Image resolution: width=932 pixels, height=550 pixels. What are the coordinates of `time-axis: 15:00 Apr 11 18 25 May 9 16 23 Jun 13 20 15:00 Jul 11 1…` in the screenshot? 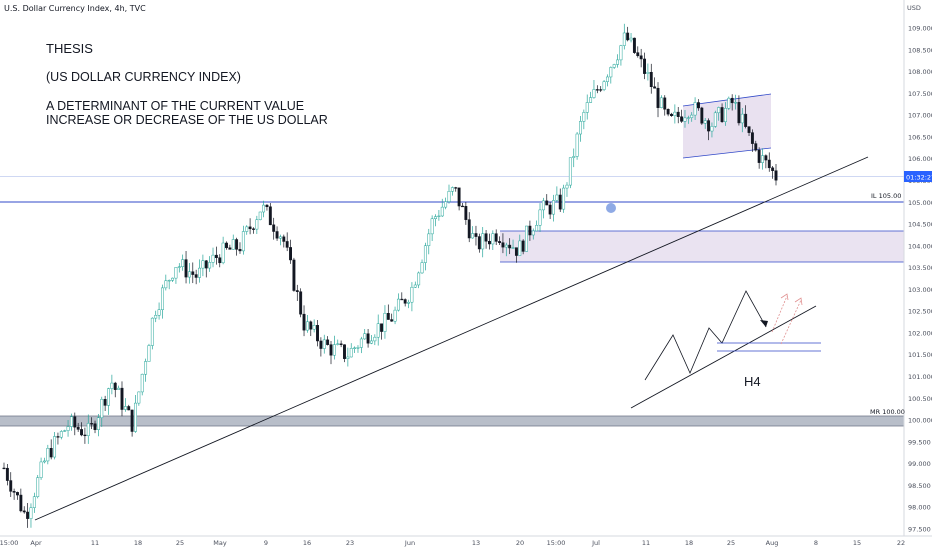 It's located at (466, 541).